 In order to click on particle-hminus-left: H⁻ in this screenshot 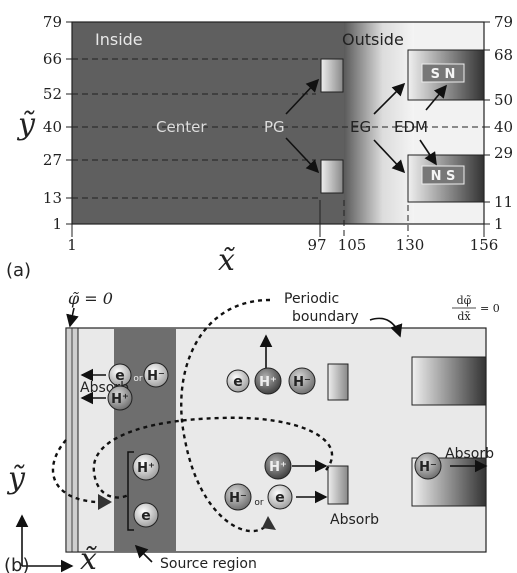, I will do `click(156, 375)`.